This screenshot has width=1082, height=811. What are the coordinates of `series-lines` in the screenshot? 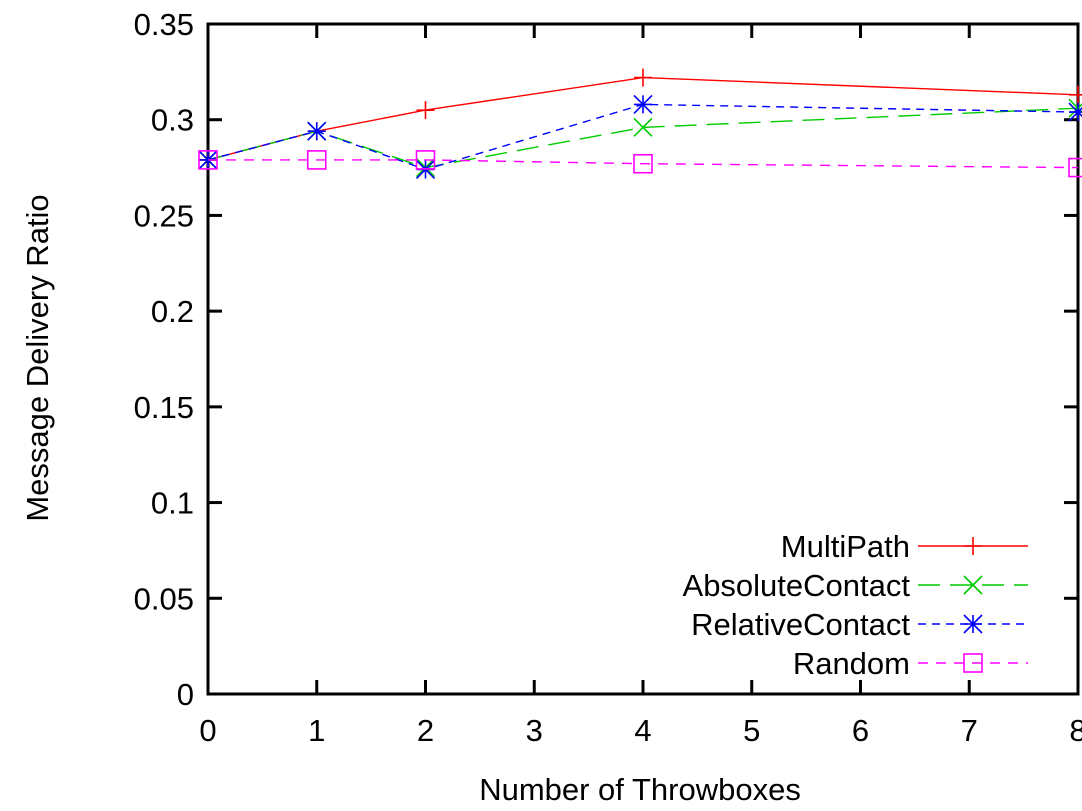 It's located at (640, 124).